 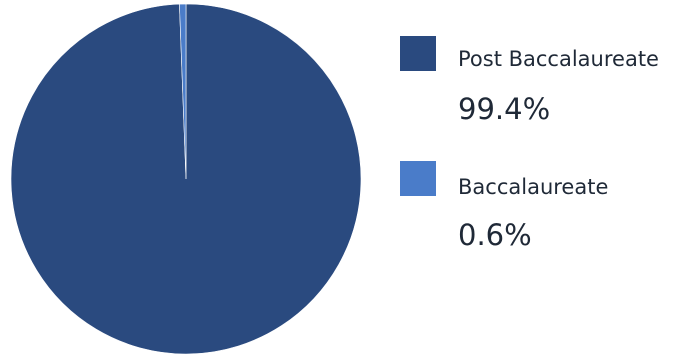 What do you see at coordinates (183, 91) in the screenshot?
I see `pie-slice-baccalaureate` at bounding box center [183, 91].